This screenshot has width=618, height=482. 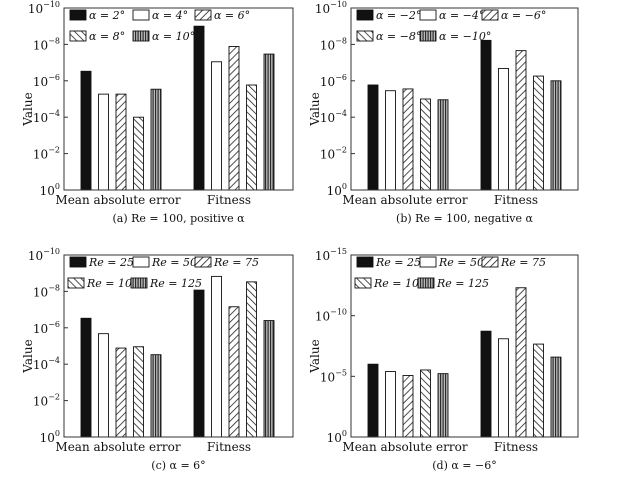 I want to click on legend-item: α = 6°, so click(x=222, y=15).